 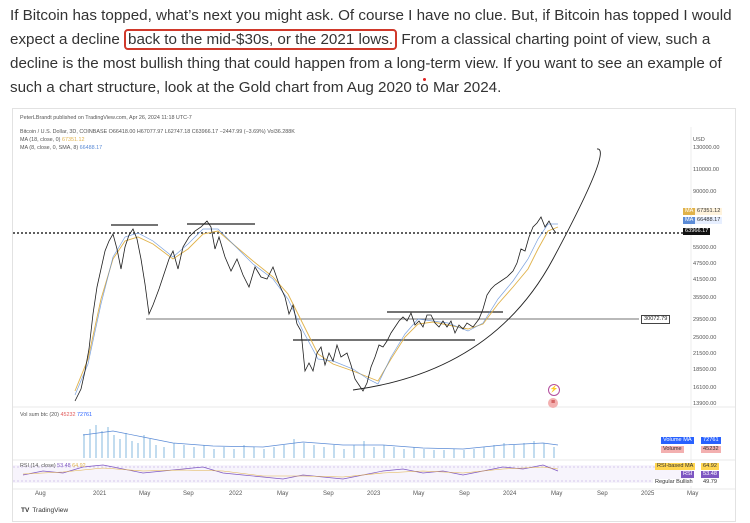 What do you see at coordinates (52, 140) in the screenshot?
I see `ma1-legend: MA (18, close, 0) 67351.12` at bounding box center [52, 140].